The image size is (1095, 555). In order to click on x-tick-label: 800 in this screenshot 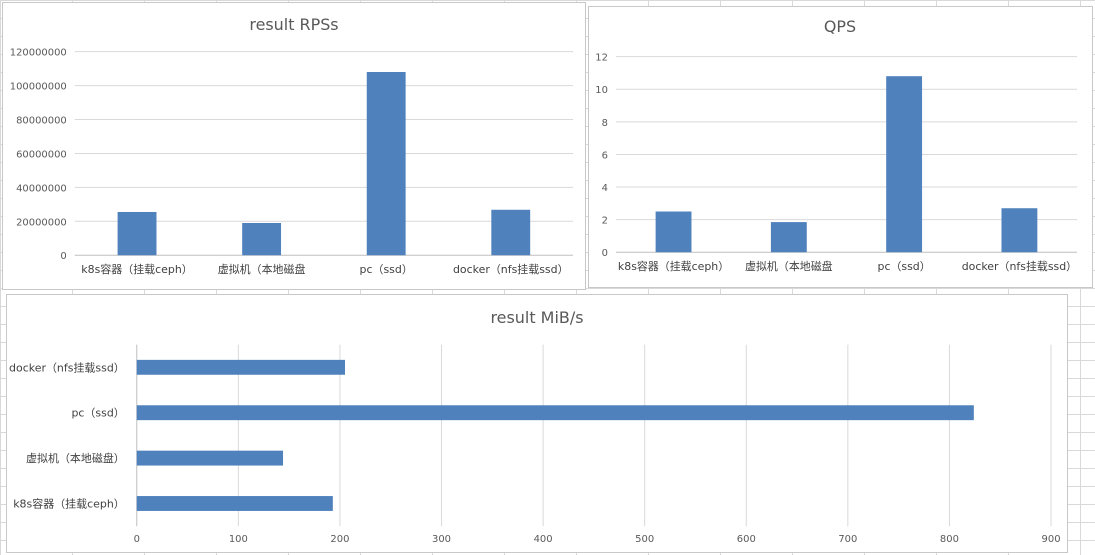, I will do `click(949, 539)`.